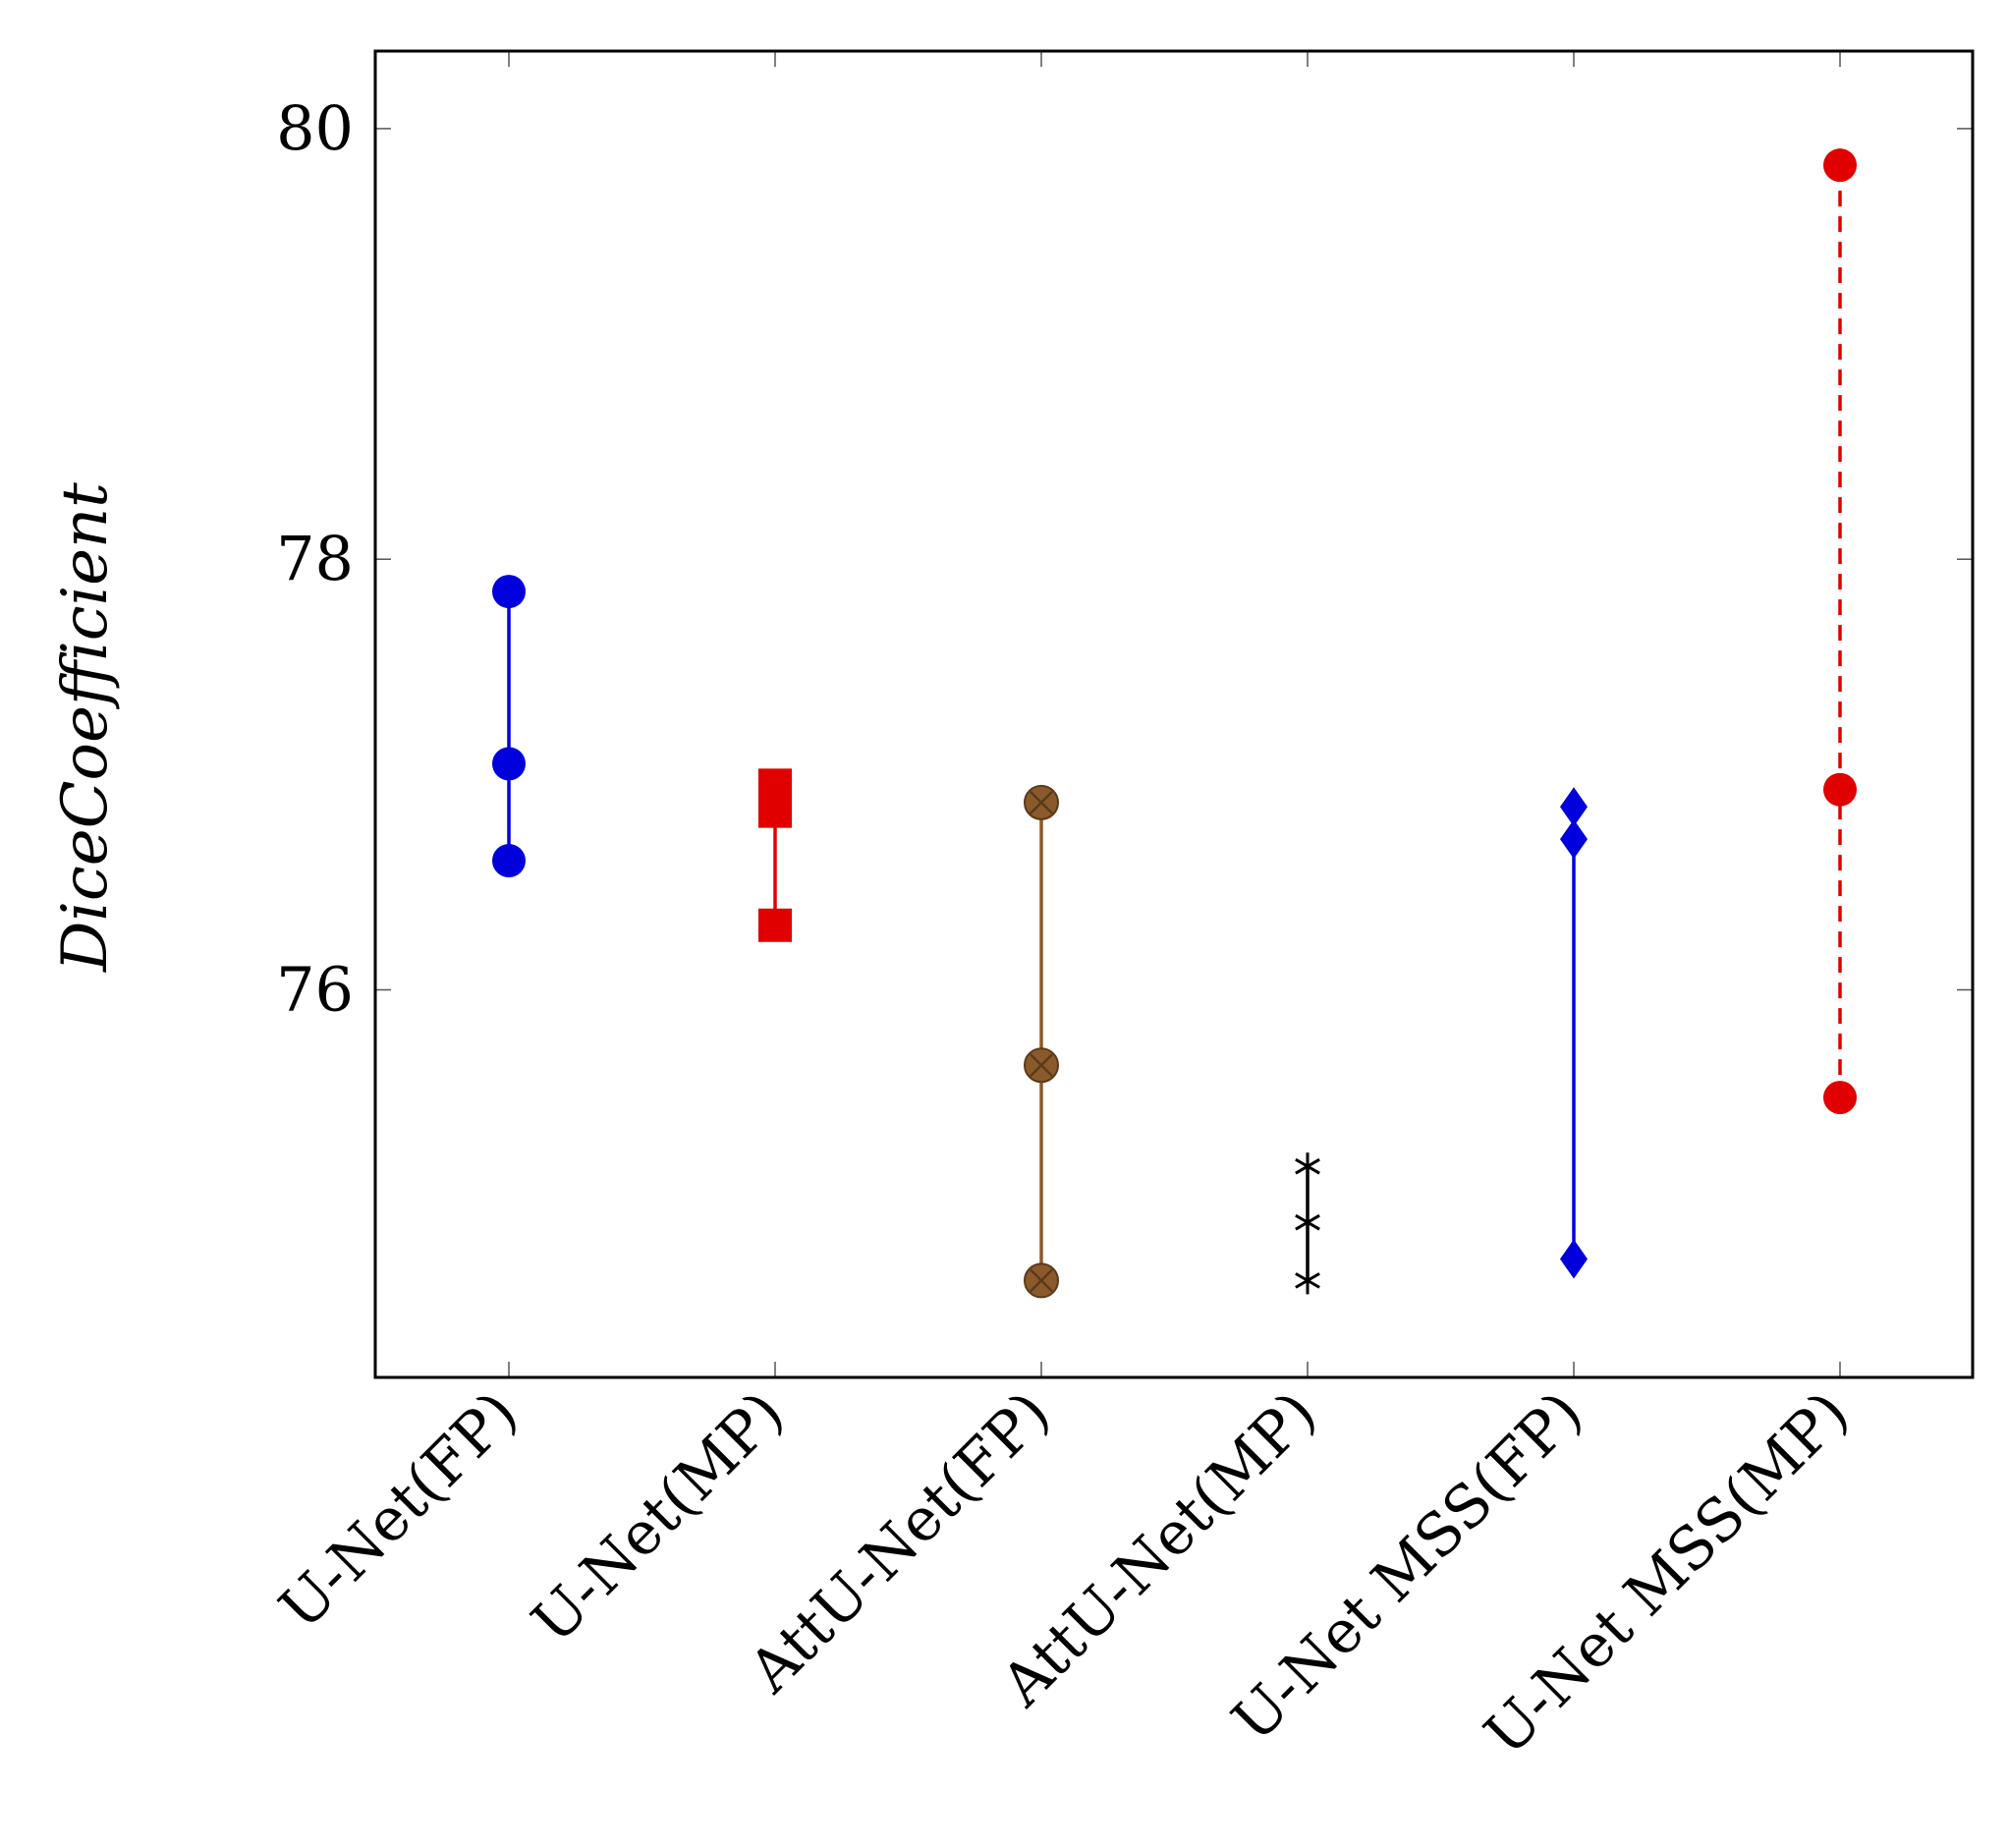 This screenshot has height=1848, width=2008. What do you see at coordinates (658, 1517) in the screenshot?
I see `x-category-label: U-Net(MP)` at bounding box center [658, 1517].